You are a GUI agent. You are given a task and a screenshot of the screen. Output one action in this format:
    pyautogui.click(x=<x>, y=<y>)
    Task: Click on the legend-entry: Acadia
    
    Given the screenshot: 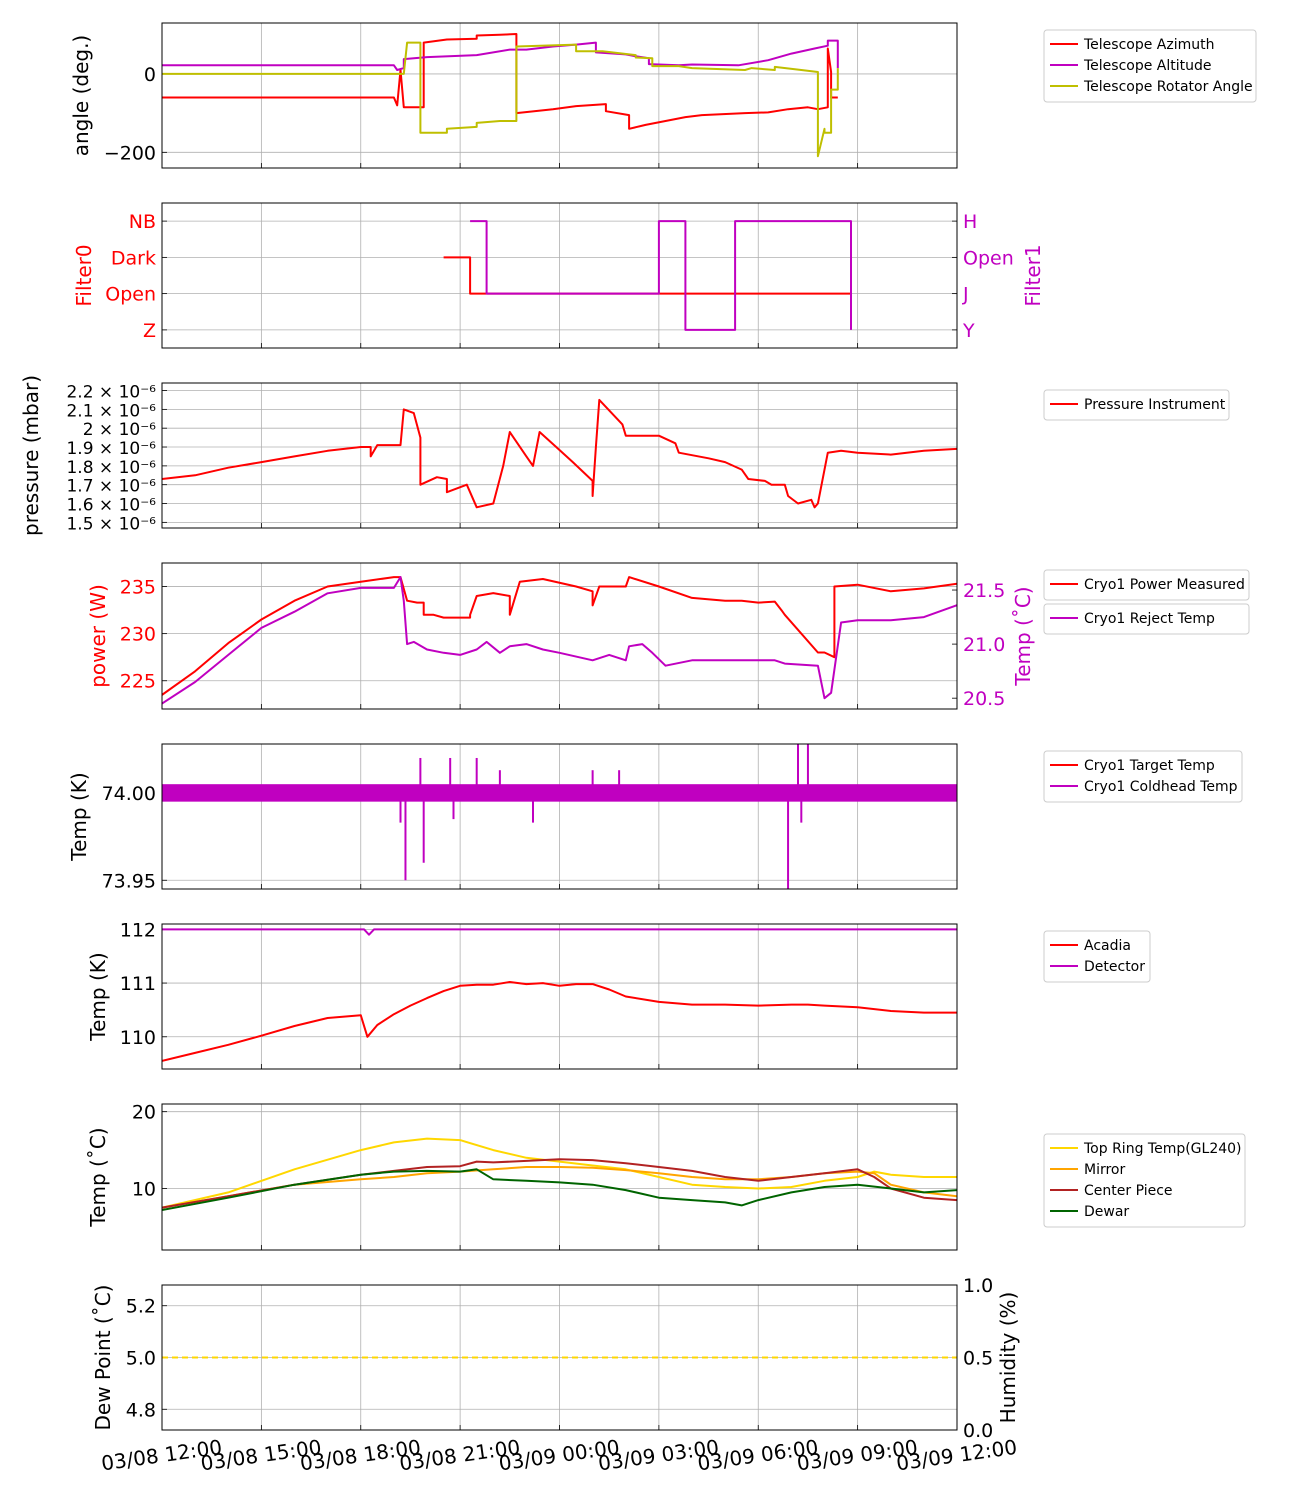 What is the action you would take?
    pyautogui.click(x=1107, y=946)
    